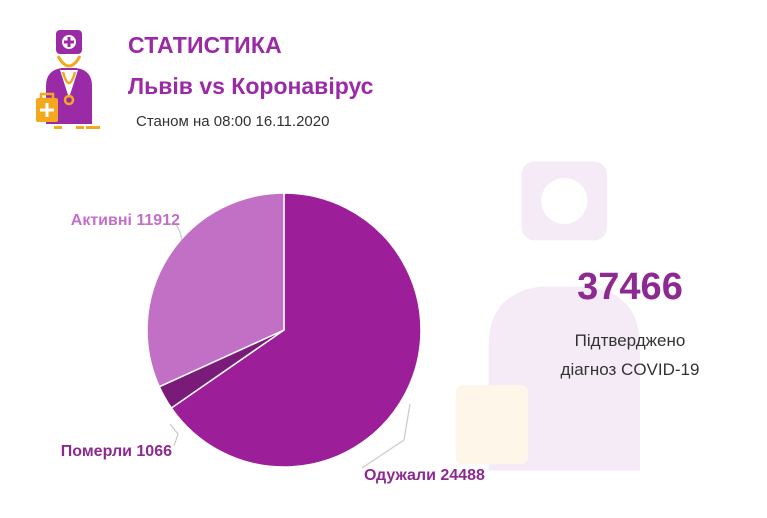 This screenshot has height=518, width=767. What do you see at coordinates (630, 355) in the screenshot?
I see `total-caption: Підтверджено діагноз COVID-19` at bounding box center [630, 355].